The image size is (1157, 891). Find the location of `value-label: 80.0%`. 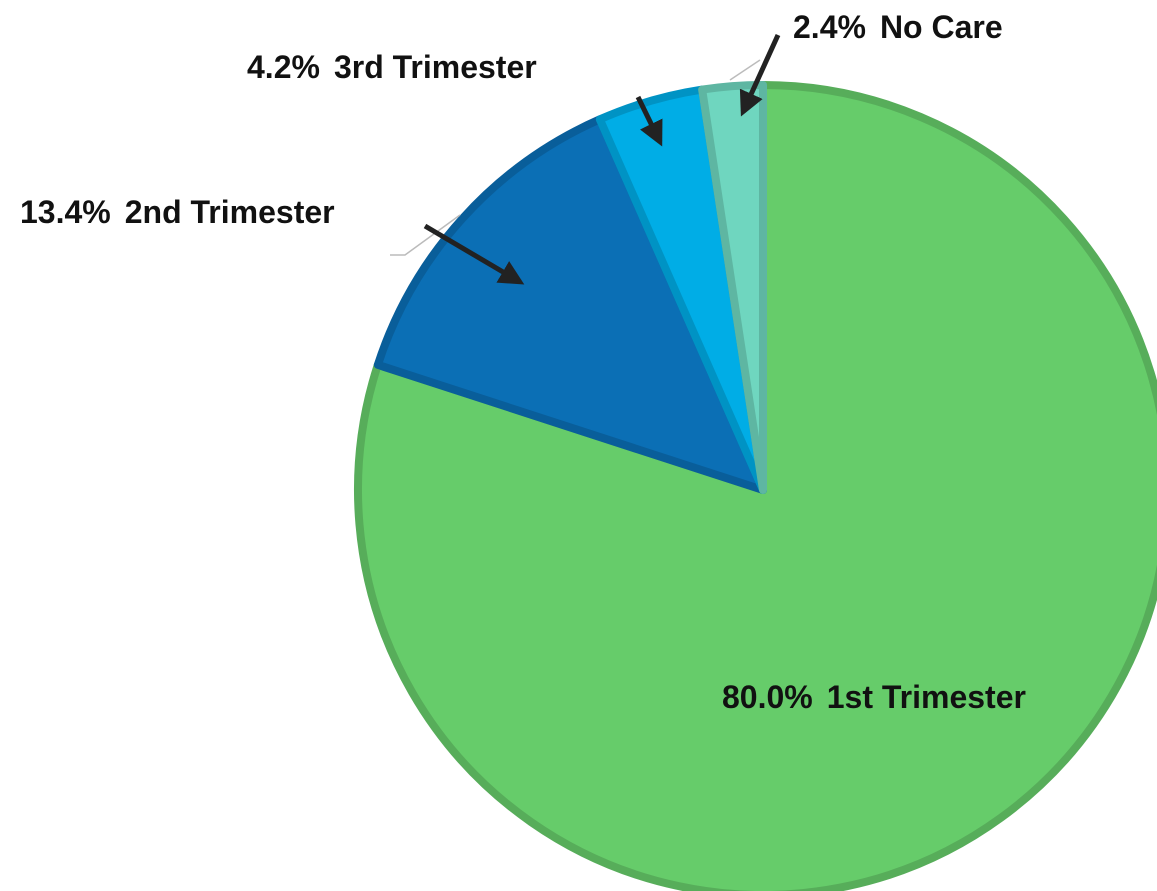

value-label: 80.0% is located at coordinates (767, 697).